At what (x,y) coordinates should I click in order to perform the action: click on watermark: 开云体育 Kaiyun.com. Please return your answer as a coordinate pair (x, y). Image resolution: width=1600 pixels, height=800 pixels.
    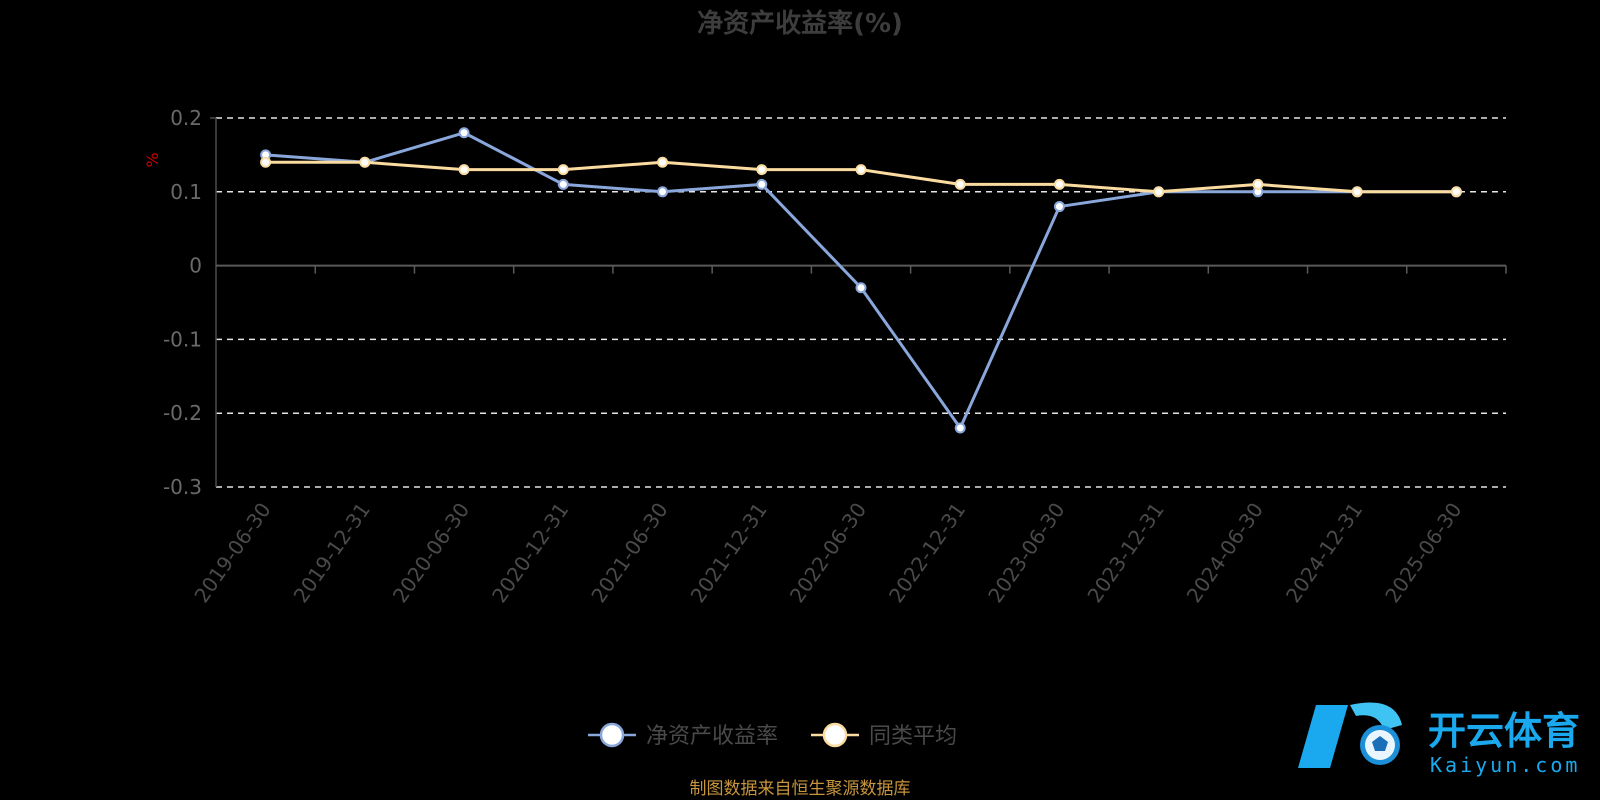
    Looking at the image, I should click on (1439, 739).